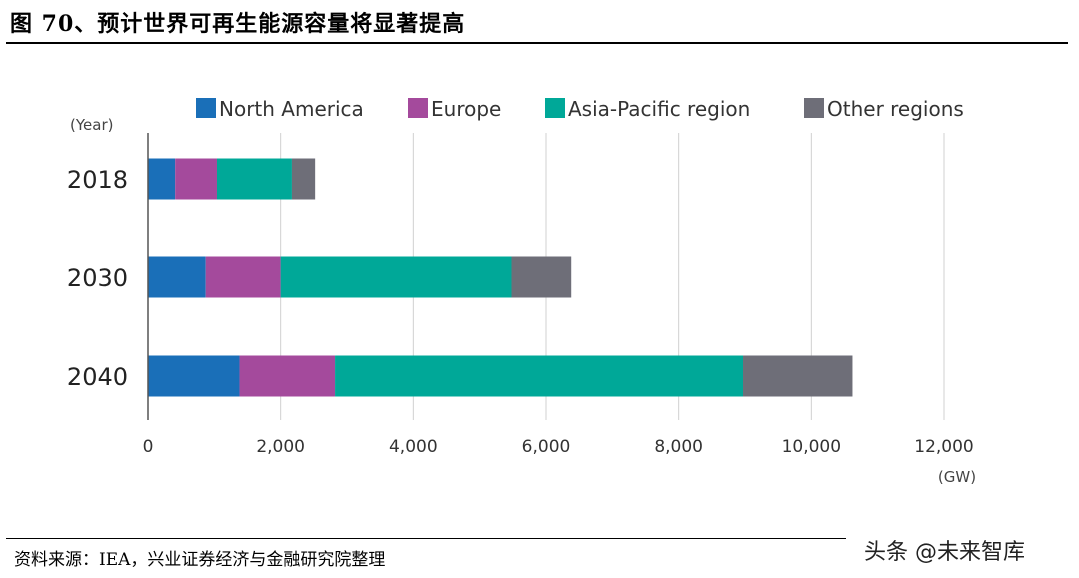 Image resolution: width=1079 pixels, height=578 pixels. I want to click on title-rule, so click(537, 43).